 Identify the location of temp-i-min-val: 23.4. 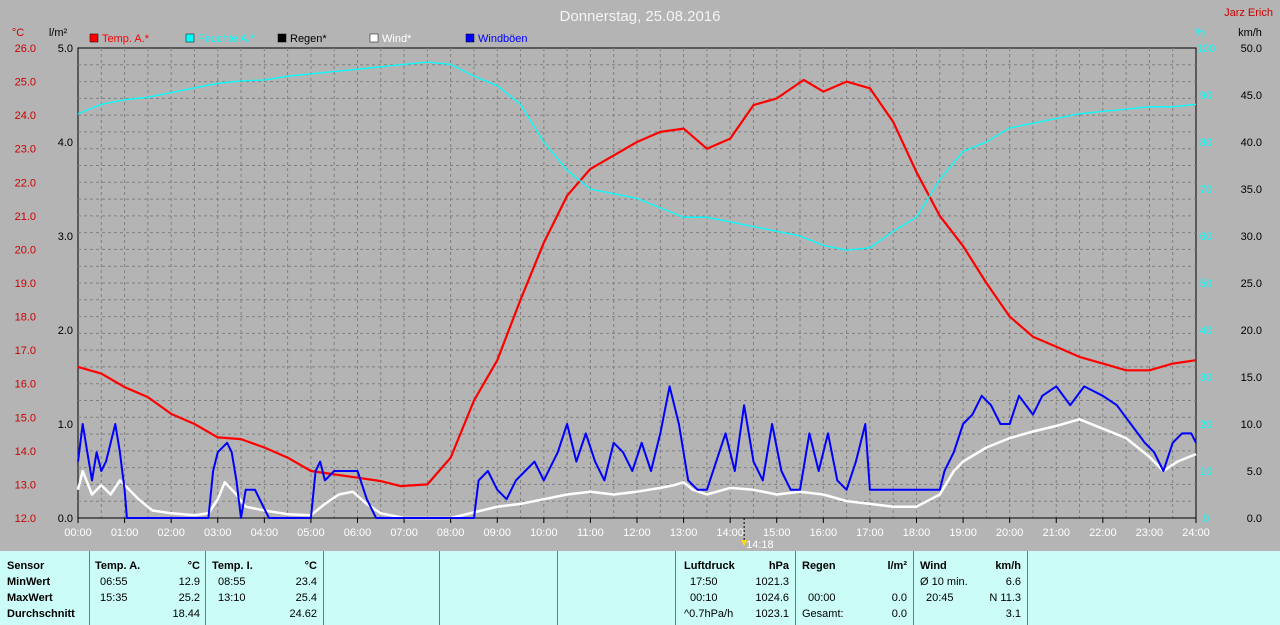
(306, 582).